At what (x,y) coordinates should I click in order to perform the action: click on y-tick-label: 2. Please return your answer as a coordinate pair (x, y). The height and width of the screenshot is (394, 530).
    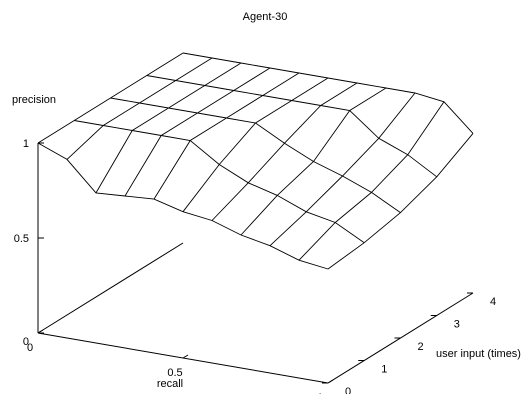
    Looking at the image, I should click on (420, 347).